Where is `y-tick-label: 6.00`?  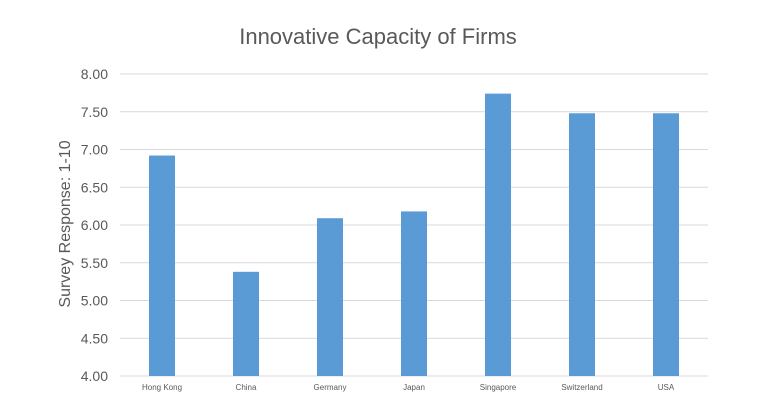 y-tick-label: 6.00 is located at coordinates (94, 225).